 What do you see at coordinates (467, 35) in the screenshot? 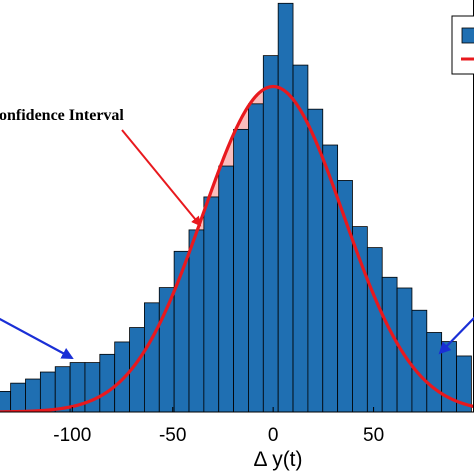
I see `legend-swatch-histogram` at bounding box center [467, 35].